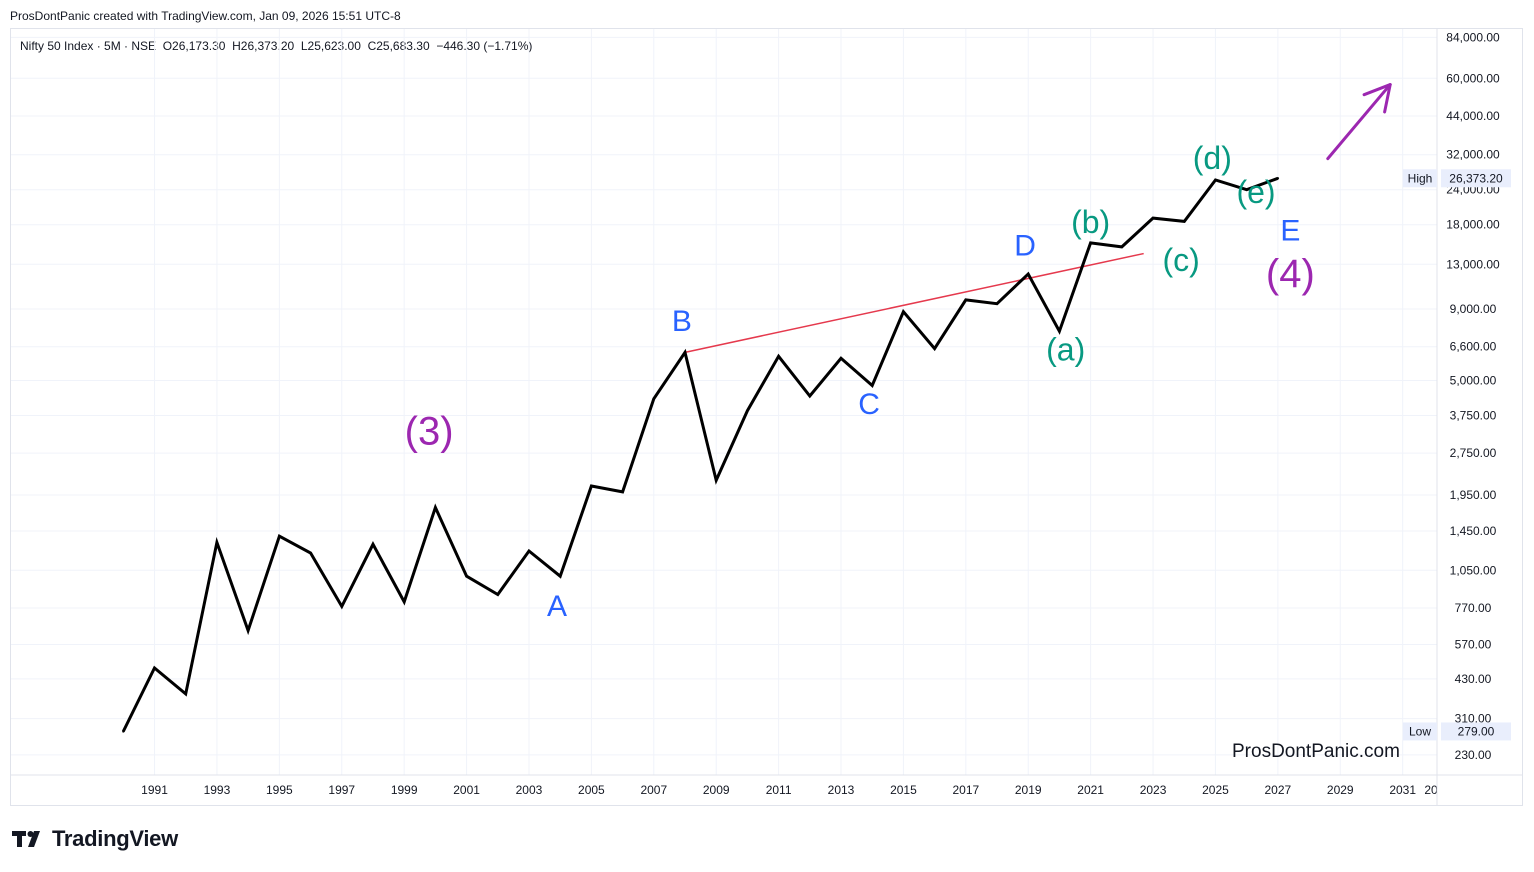 The height and width of the screenshot is (872, 1534). Describe the element at coordinates (557, 606) in the screenshot. I see `wave-label: A` at that location.